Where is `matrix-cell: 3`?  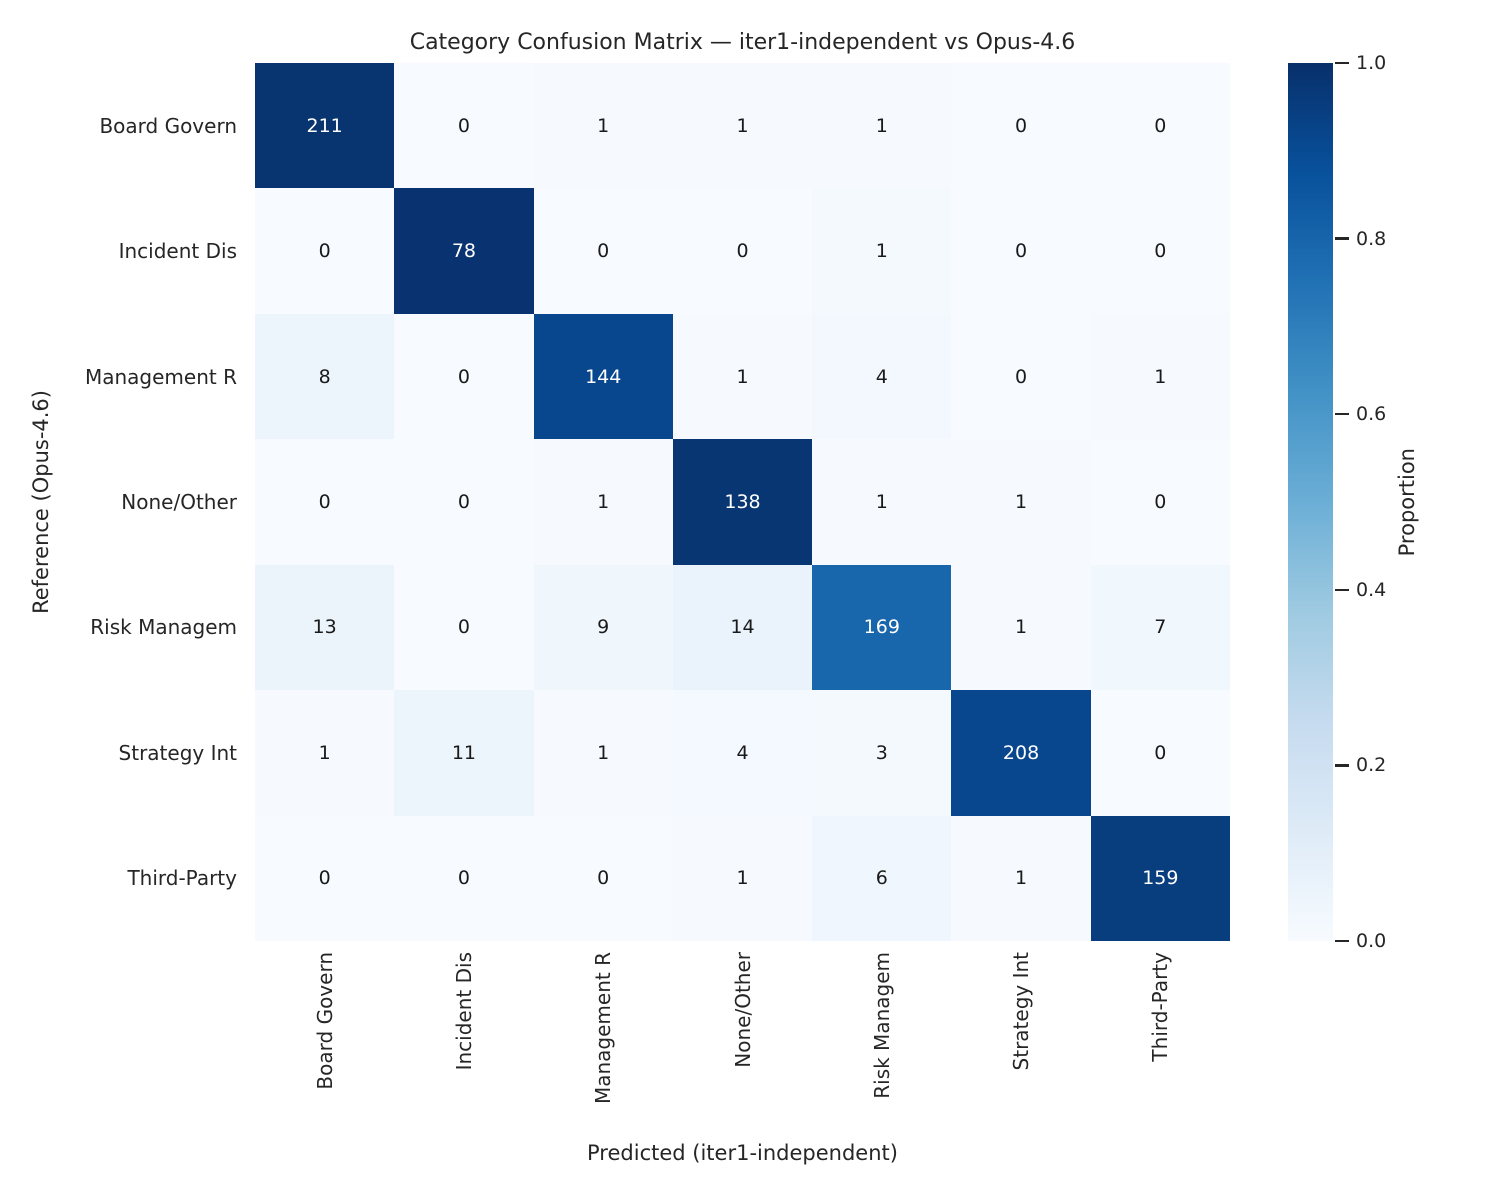 matrix-cell: 3 is located at coordinates (882, 753).